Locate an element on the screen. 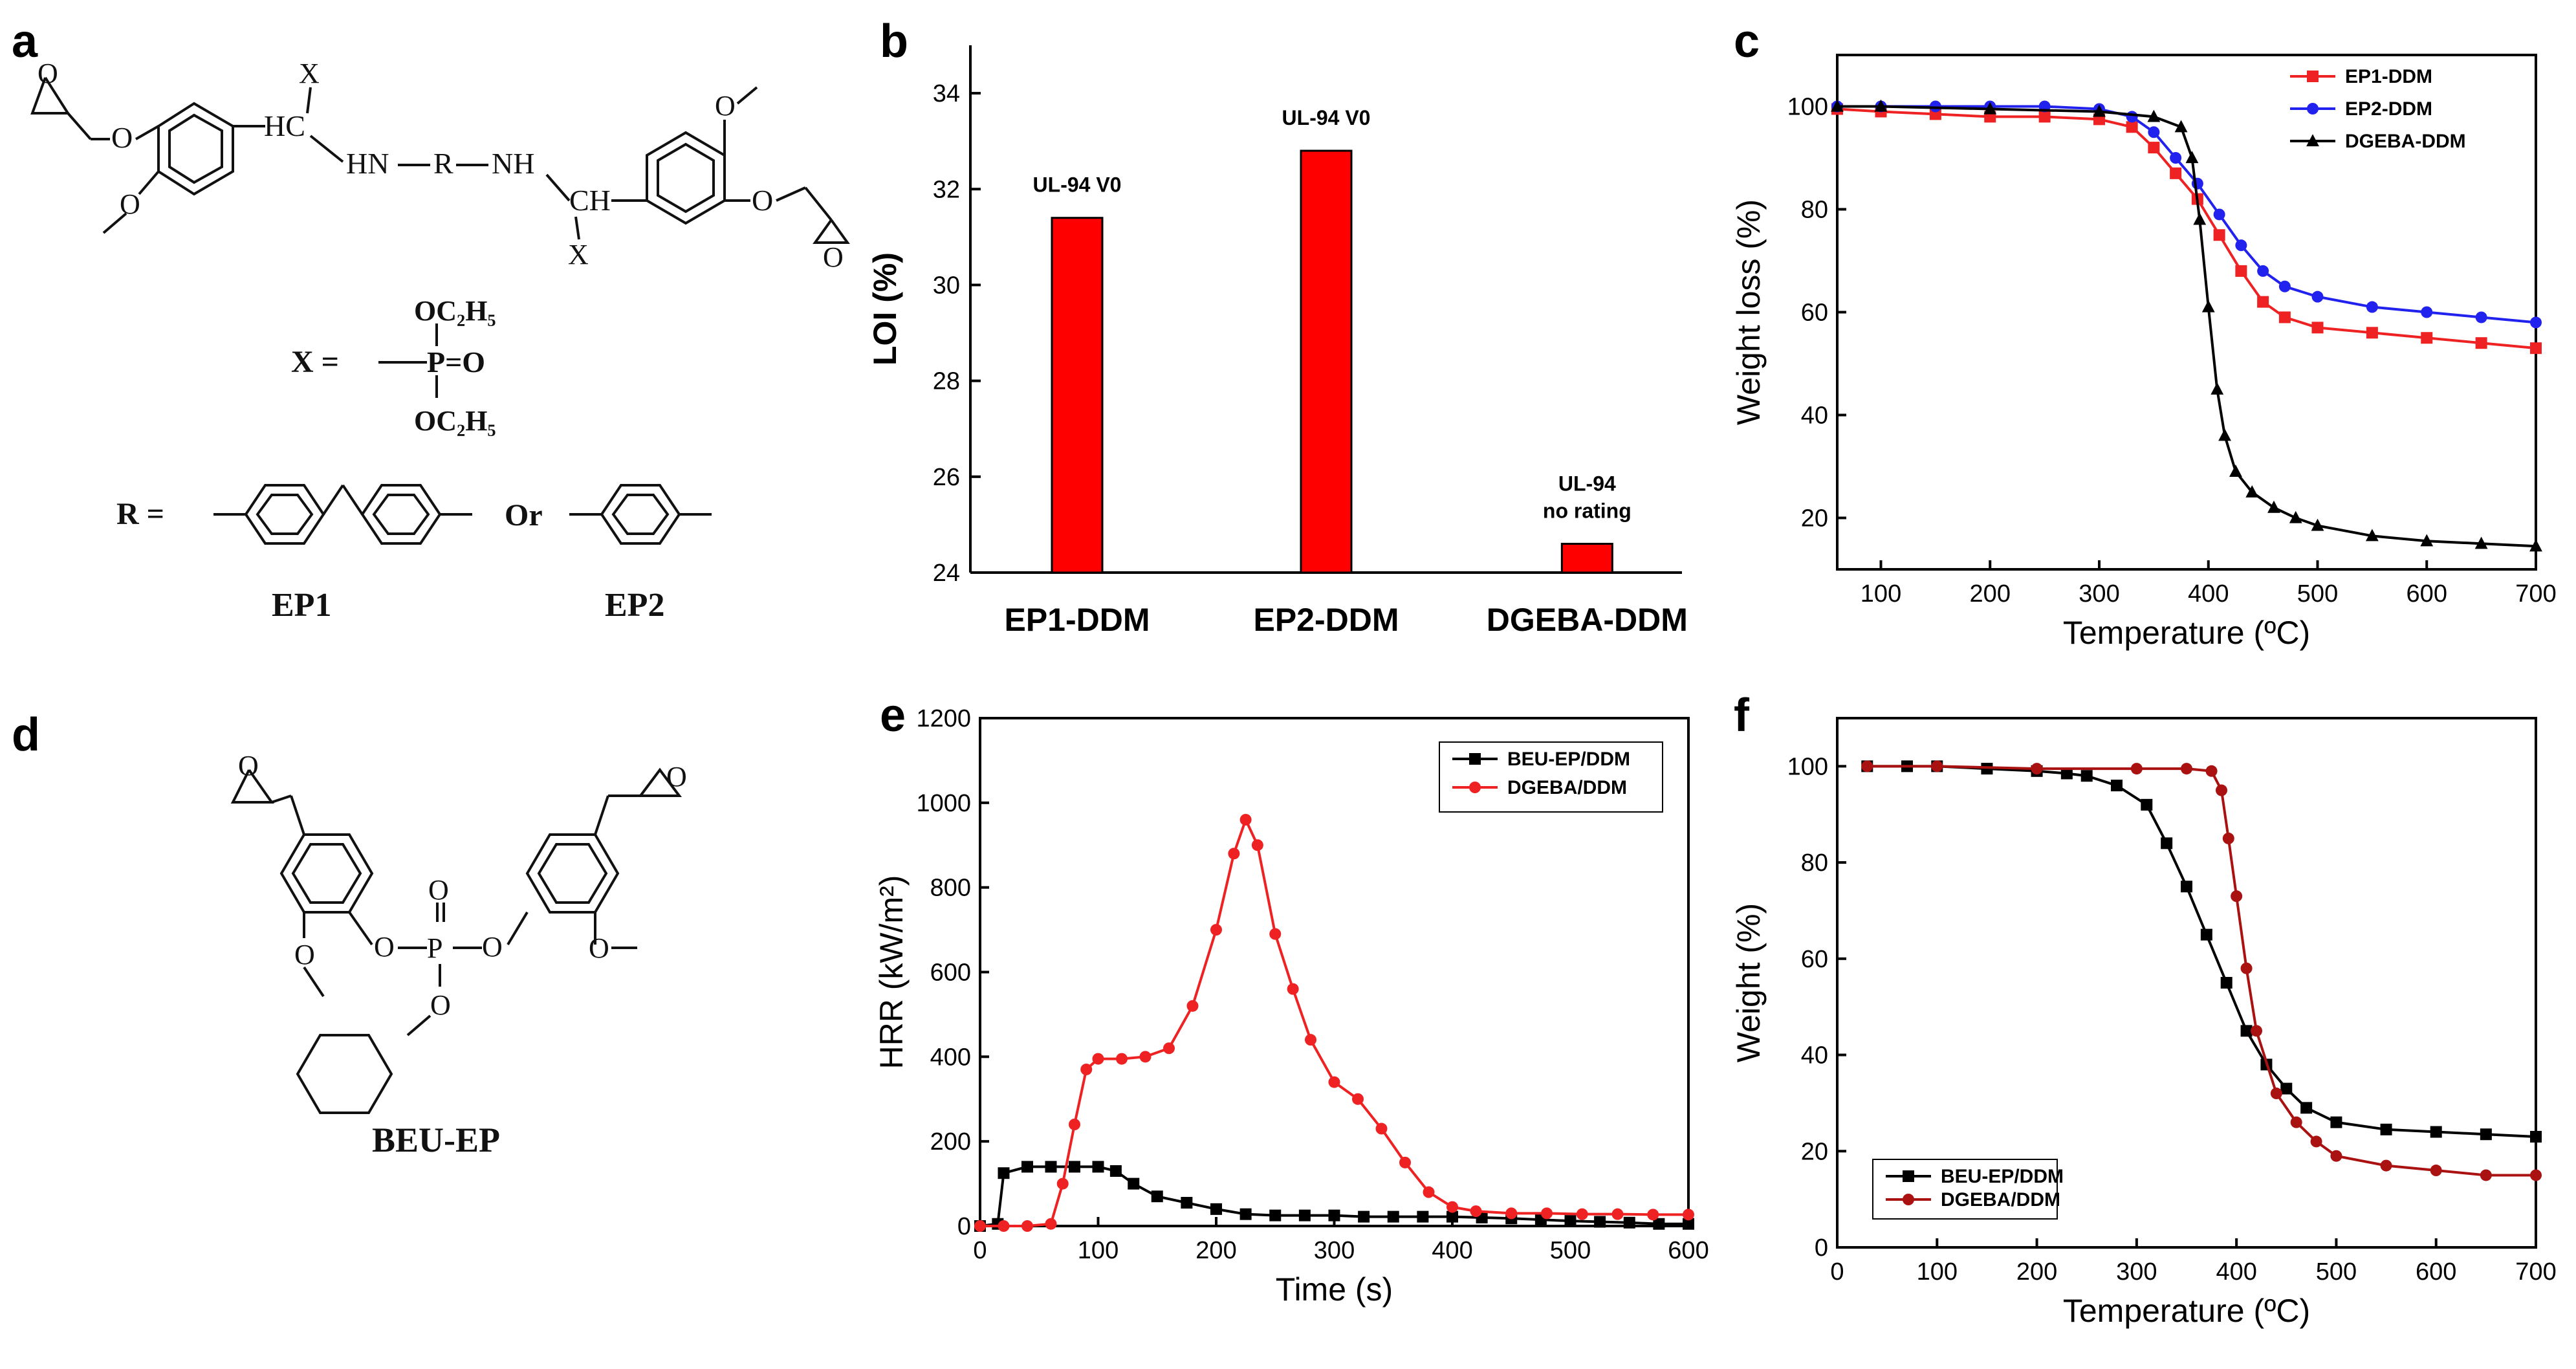 This screenshot has width=2576, height=1369. ch-group: CH is located at coordinates (590, 200).